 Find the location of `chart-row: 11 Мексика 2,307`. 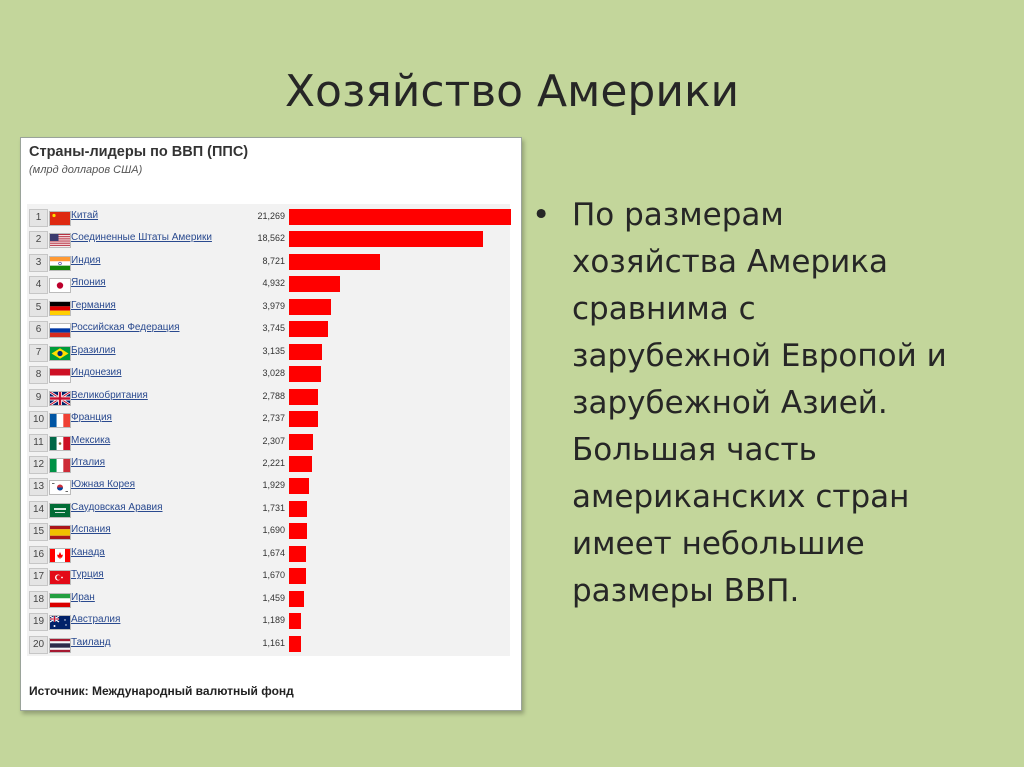

chart-row: 11 Мексика 2,307 is located at coordinates (268, 442).